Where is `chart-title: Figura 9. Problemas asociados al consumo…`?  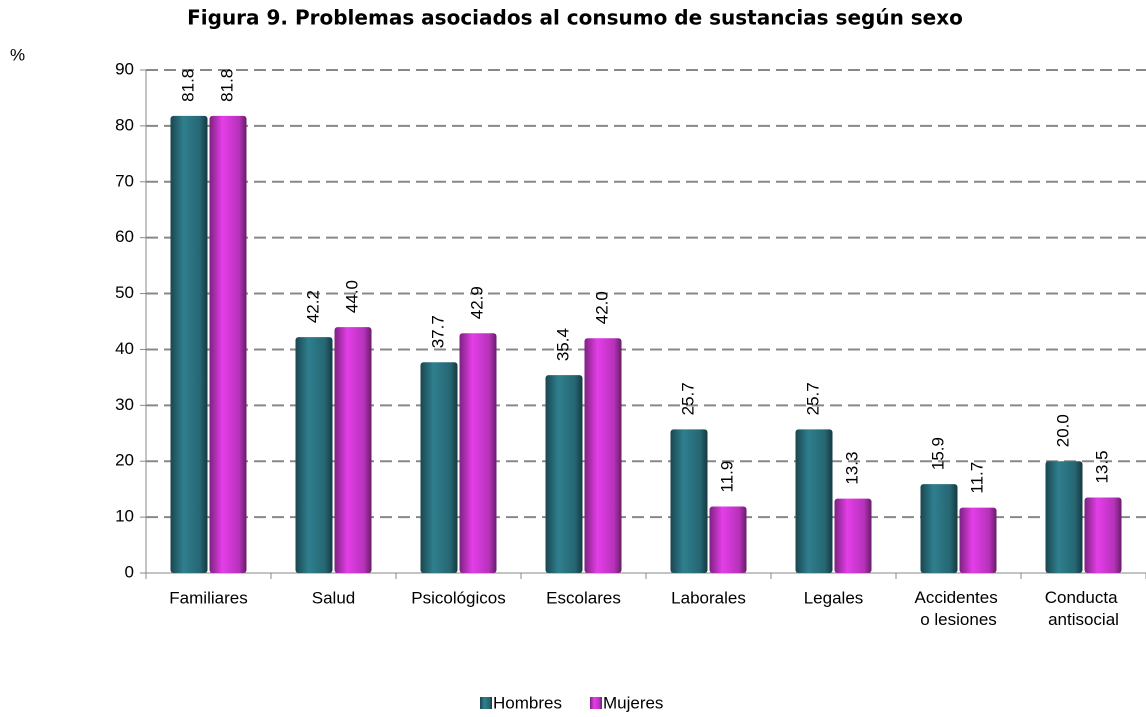
chart-title: Figura 9. Problemas asociados al consumo… is located at coordinates (575, 18).